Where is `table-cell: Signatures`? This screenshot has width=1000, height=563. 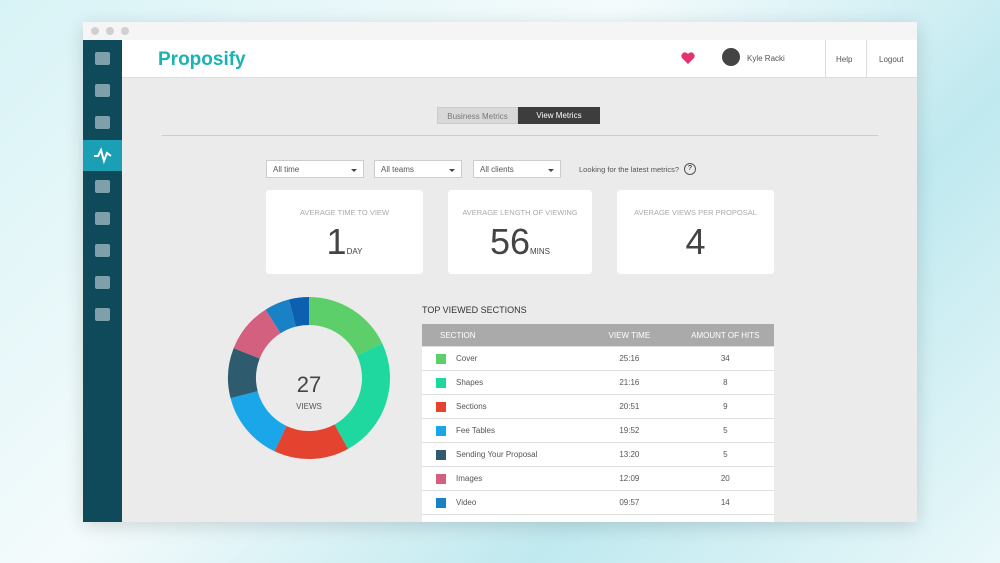 table-cell: Signatures is located at coordinates (502, 518).